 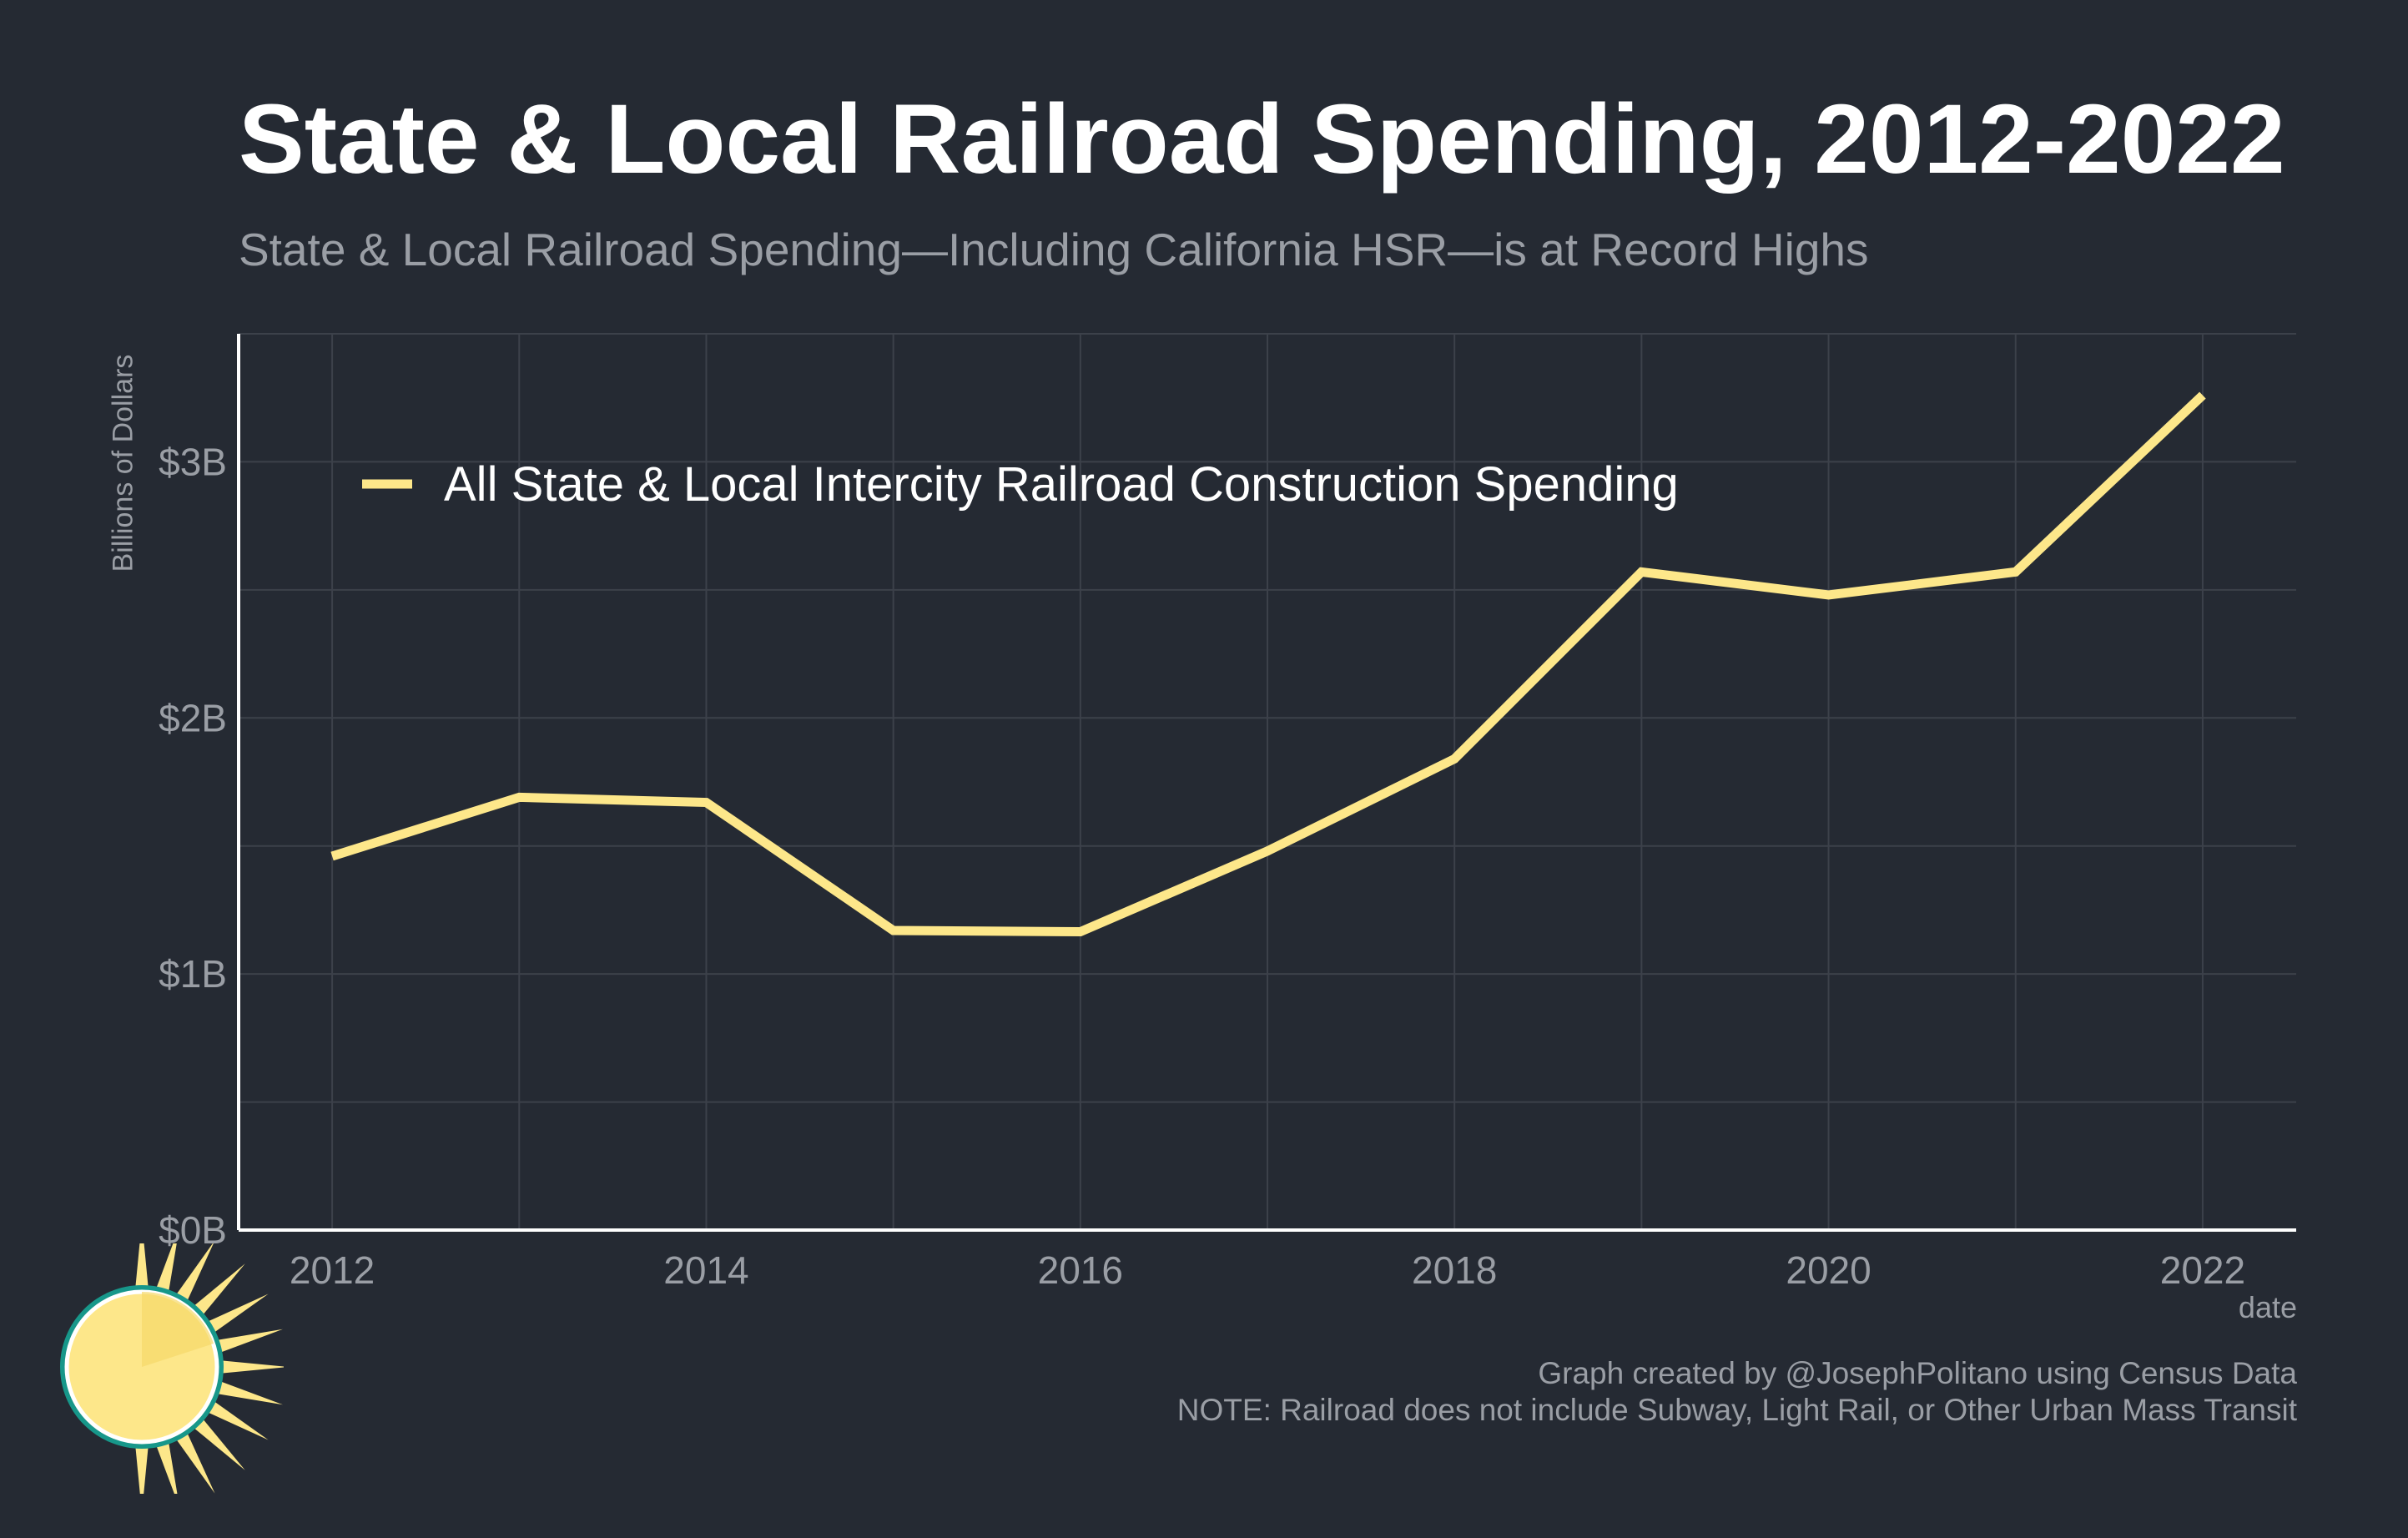 What do you see at coordinates (193, 974) in the screenshot?
I see `y-tick-label: $1B` at bounding box center [193, 974].